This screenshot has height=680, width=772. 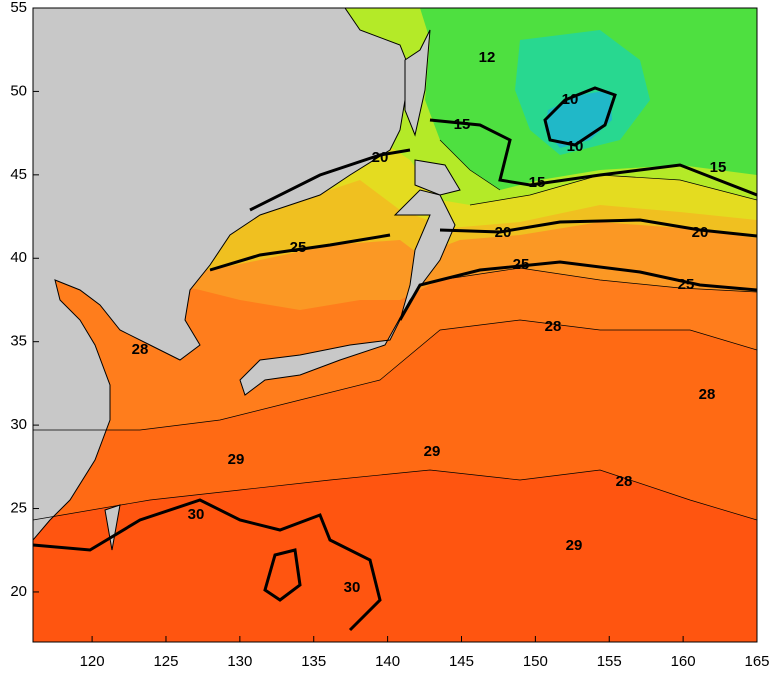 I want to click on y-tick-label: 50, so click(x=18, y=90).